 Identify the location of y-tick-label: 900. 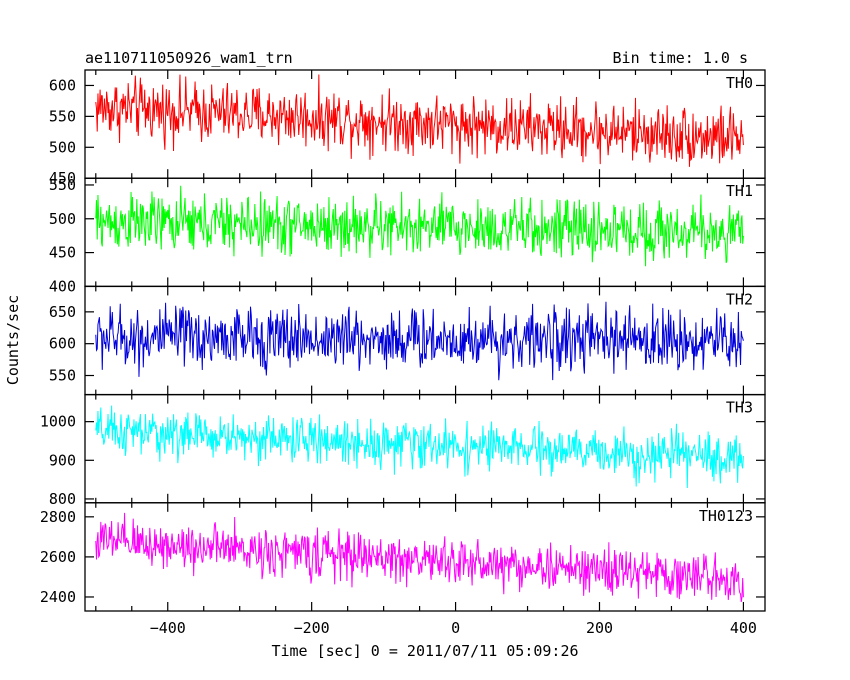
(62, 460).